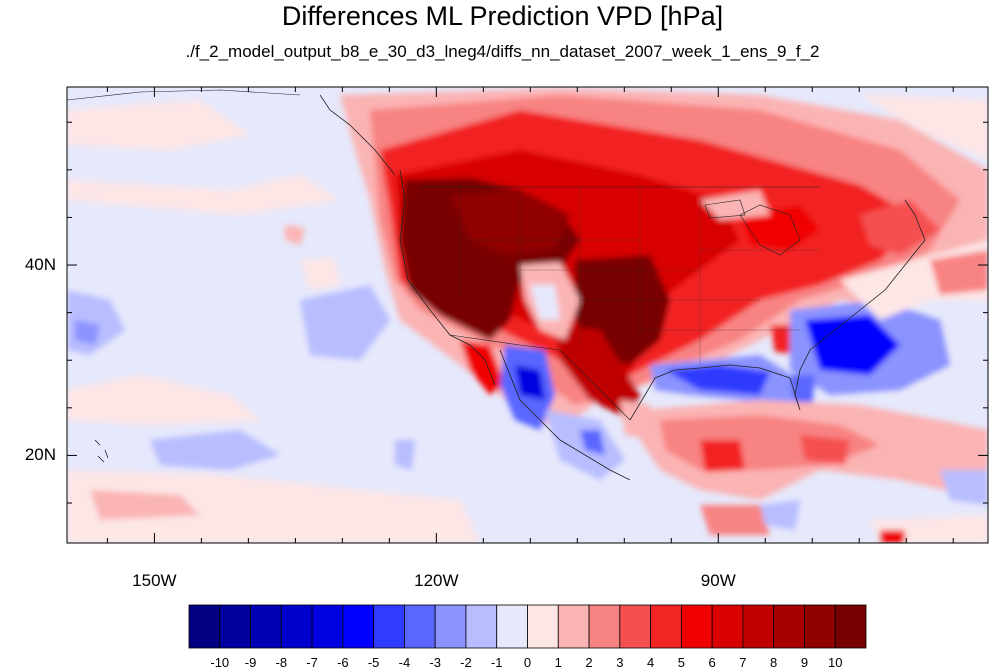 This screenshot has width=1005, height=672. Describe the element at coordinates (436, 580) in the screenshot. I see `x-tick-label: 120W` at that location.